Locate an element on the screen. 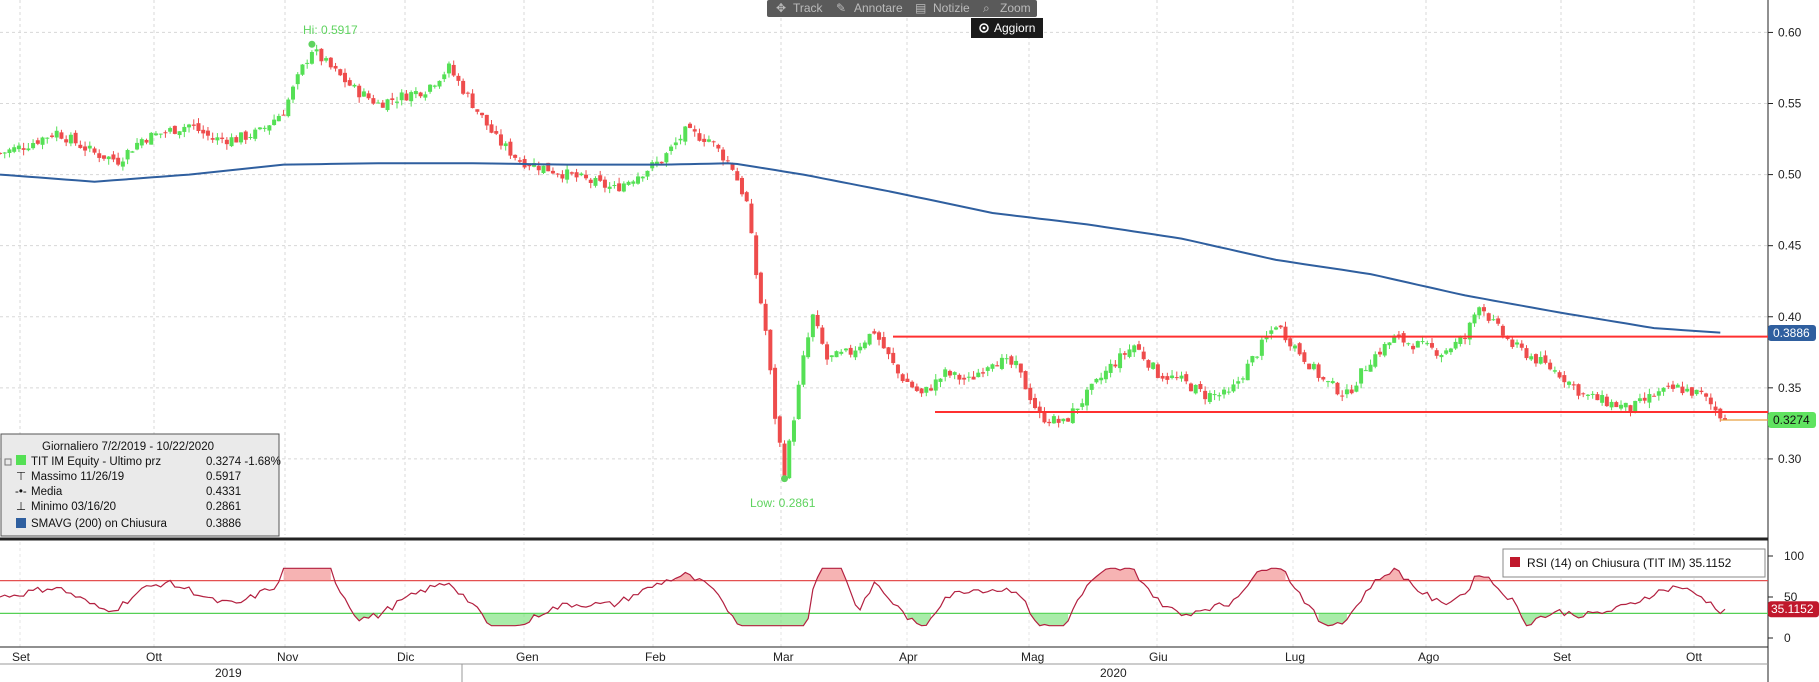 This screenshot has height=682, width=1819. refresh-label: Aggiorn is located at coordinates (1014, 28).